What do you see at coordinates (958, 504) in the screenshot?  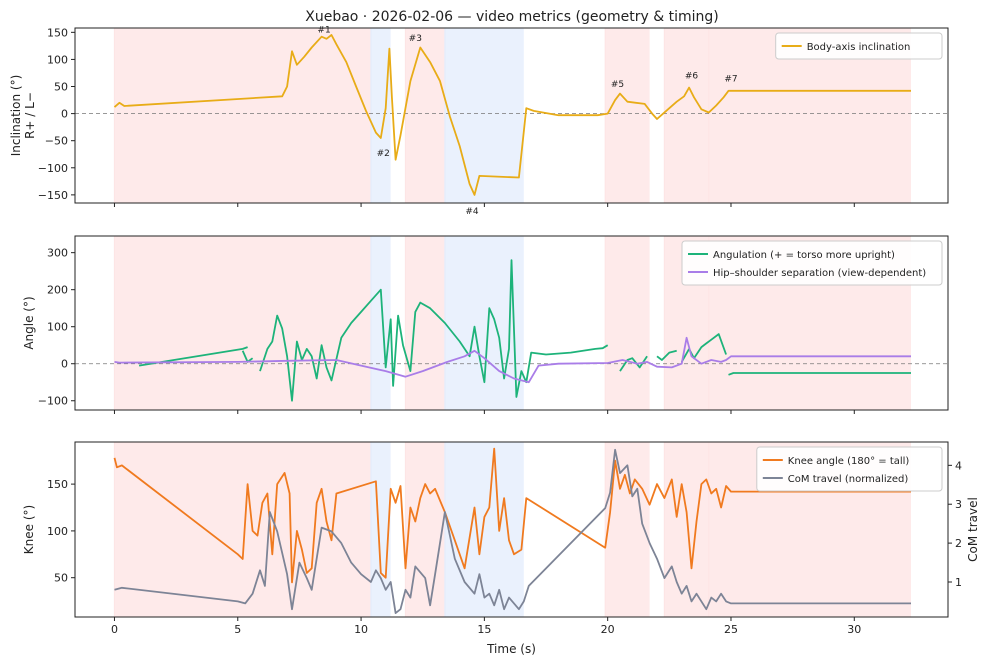 I see `y-right-tick-label: 3` at bounding box center [958, 504].